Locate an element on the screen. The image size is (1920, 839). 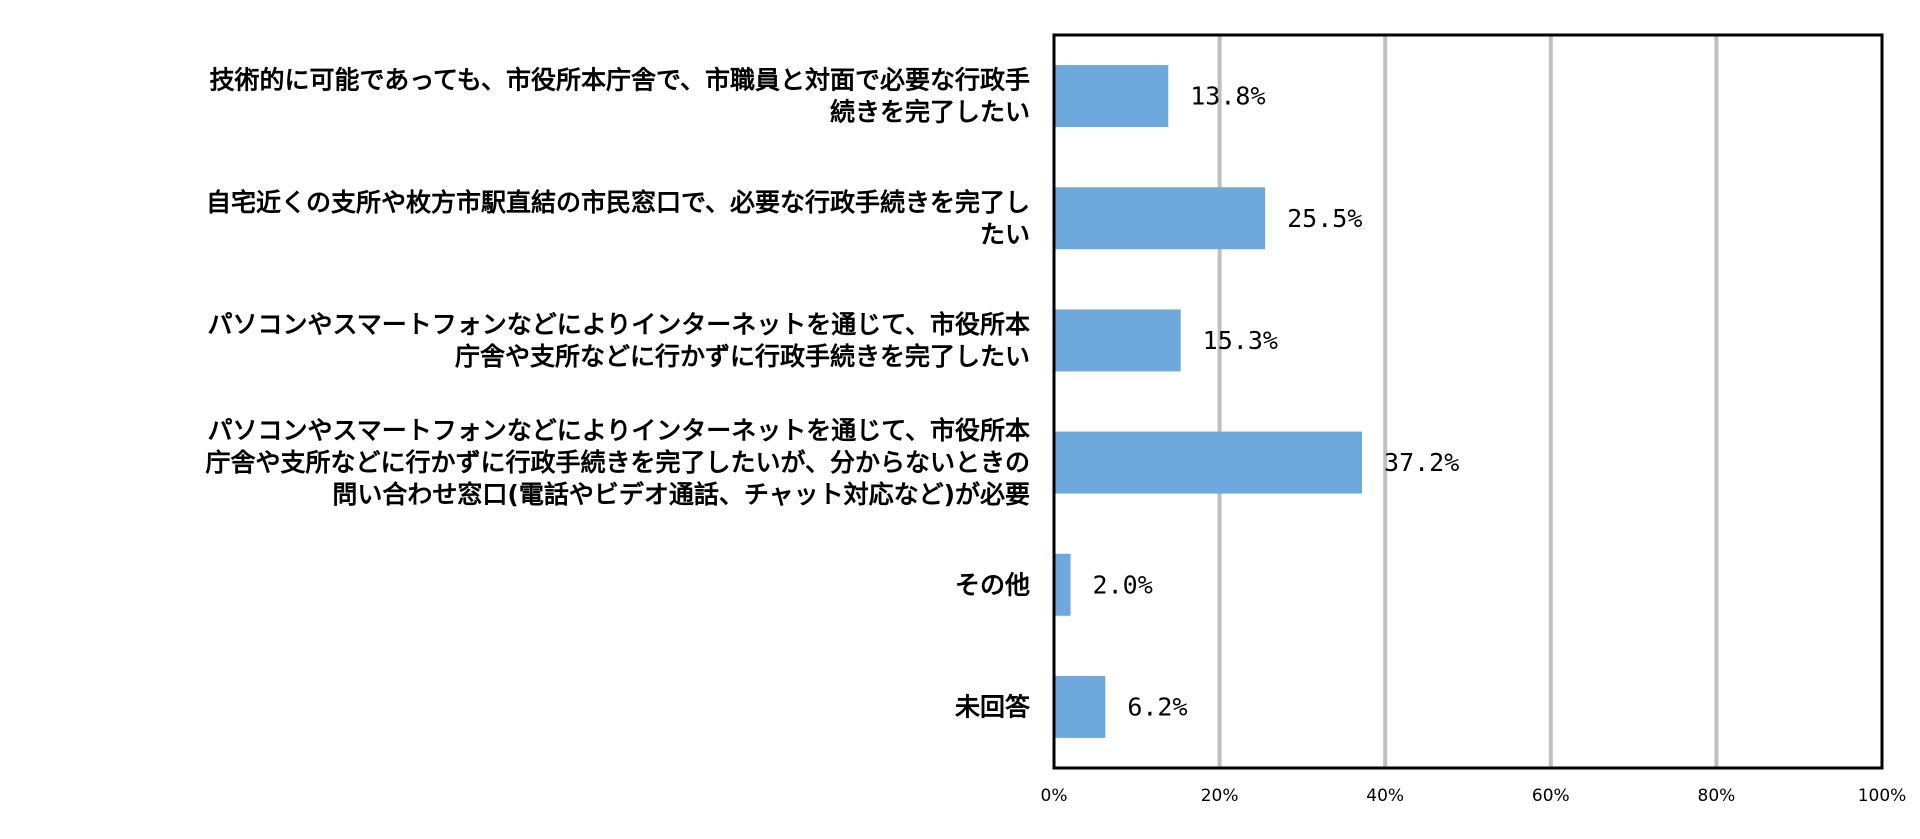
value-label-1: 25.5% is located at coordinates (1324, 218).